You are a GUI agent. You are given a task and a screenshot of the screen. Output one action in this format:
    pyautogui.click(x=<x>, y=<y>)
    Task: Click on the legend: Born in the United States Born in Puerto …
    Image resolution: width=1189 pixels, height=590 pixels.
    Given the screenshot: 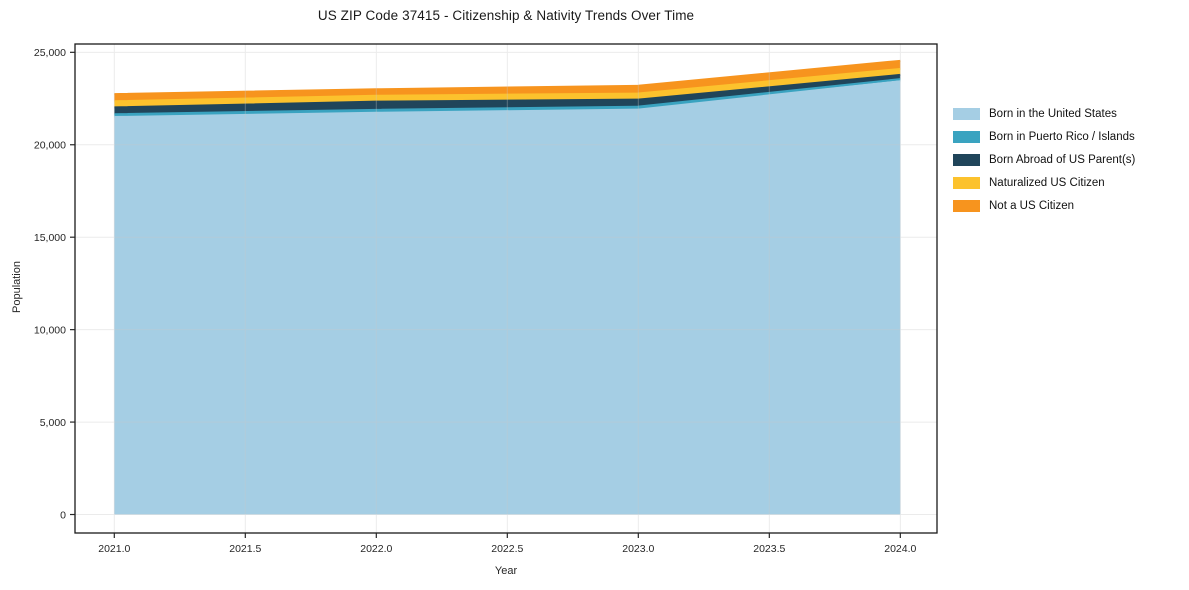 What is the action you would take?
    pyautogui.click(x=1044, y=159)
    